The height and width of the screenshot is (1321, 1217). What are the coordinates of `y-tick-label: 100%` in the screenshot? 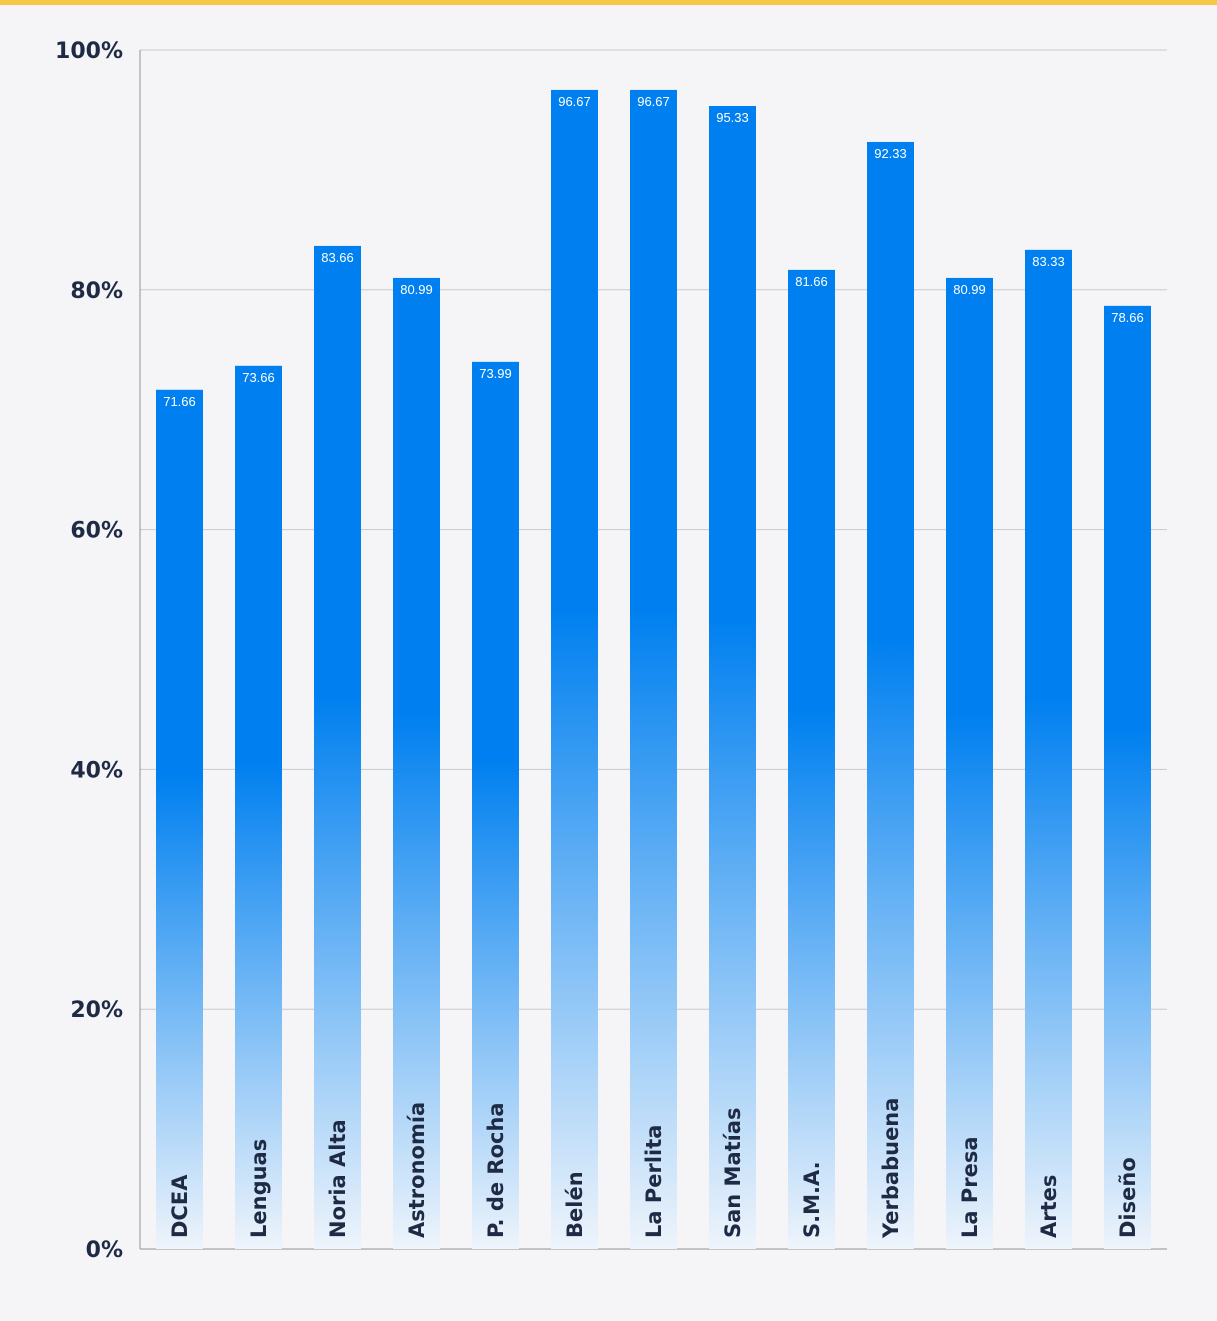 It's located at (89, 51).